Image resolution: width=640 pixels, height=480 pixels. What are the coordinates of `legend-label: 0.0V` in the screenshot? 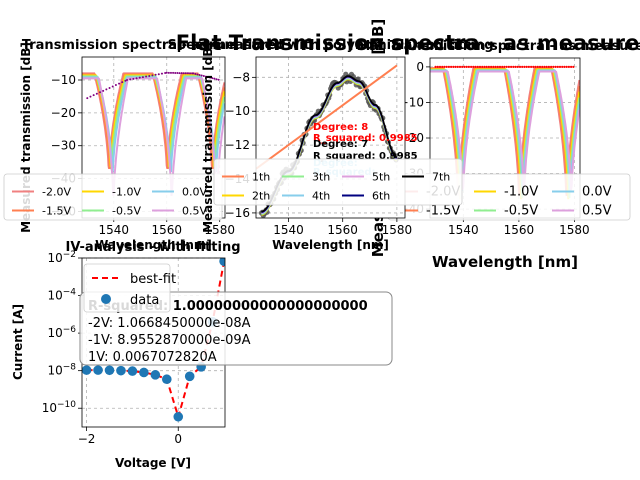 It's located at (194, 192).